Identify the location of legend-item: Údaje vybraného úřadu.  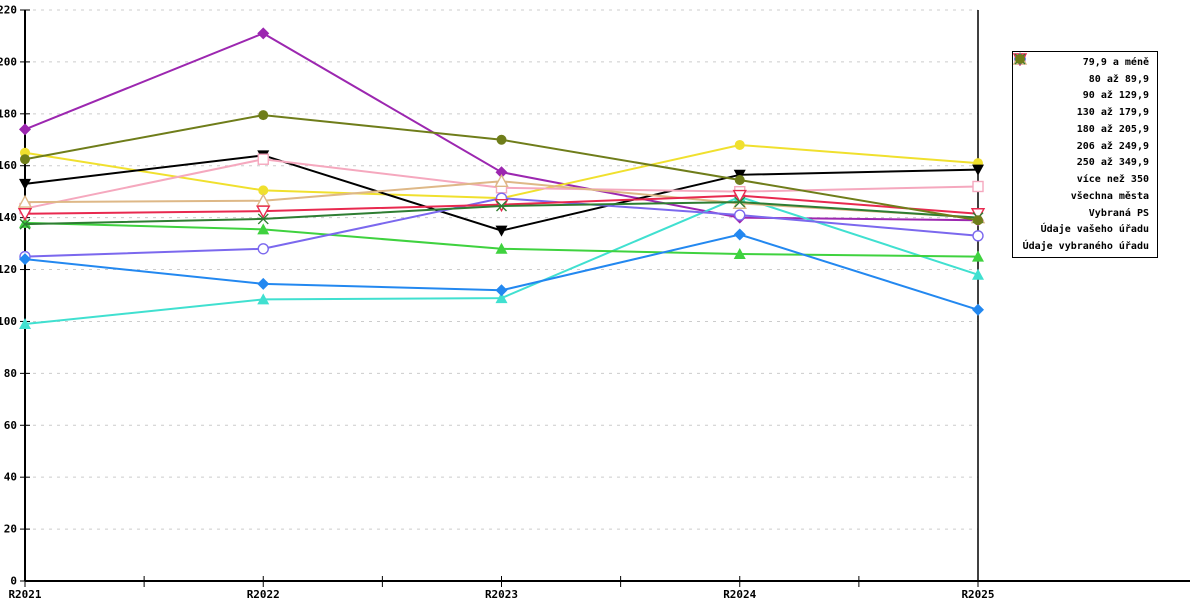
(1083, 154).